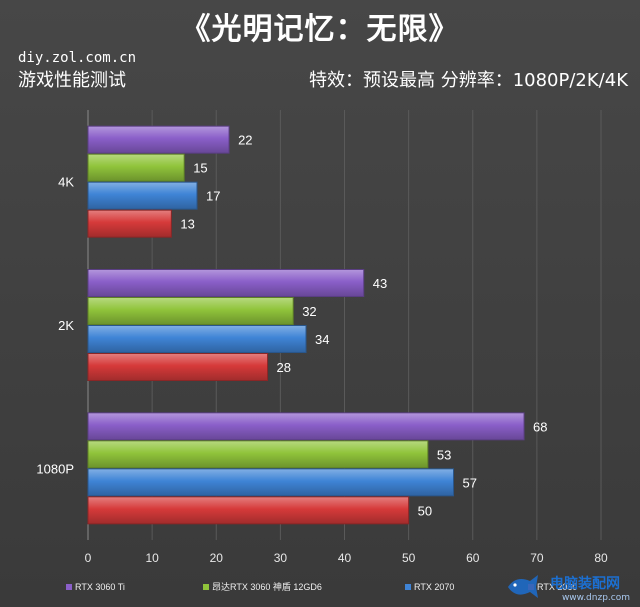 Image resolution: width=640 pixels, height=607 pixels. Describe the element at coordinates (213, 196) in the screenshot. I see `data-label: 17` at that location.